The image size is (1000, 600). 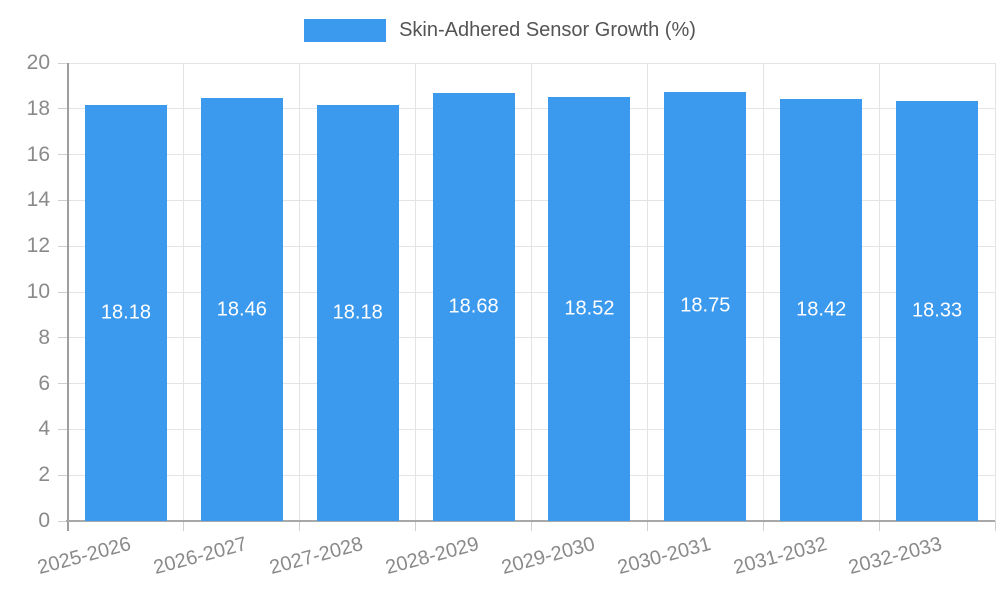 I want to click on x-axis-tick-label: 2029-2030, so click(x=548, y=556).